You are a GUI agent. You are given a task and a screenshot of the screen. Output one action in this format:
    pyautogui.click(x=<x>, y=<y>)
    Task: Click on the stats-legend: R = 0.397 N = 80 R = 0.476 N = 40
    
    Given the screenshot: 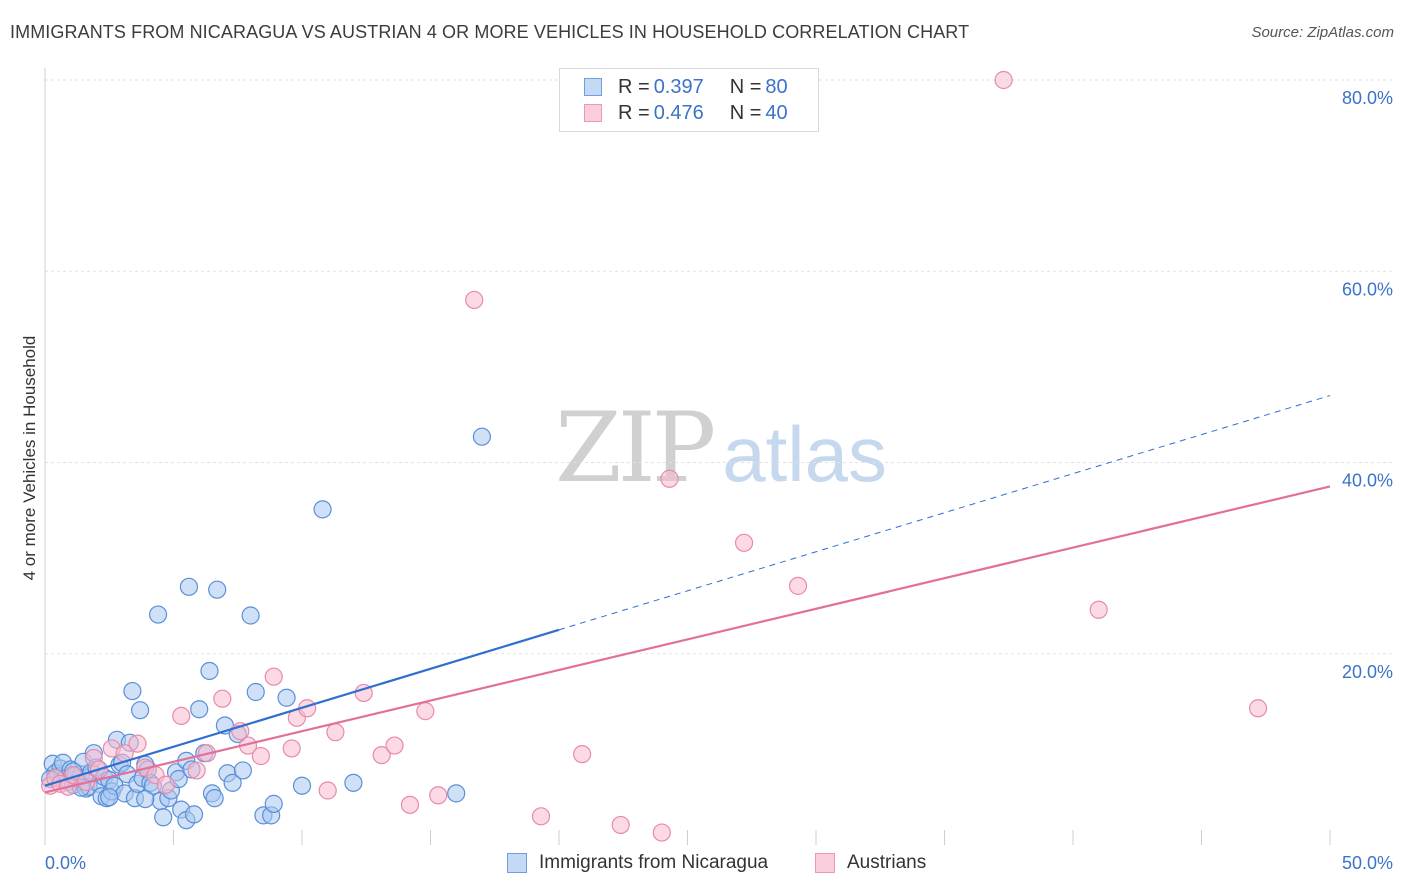 What is the action you would take?
    pyautogui.click(x=689, y=100)
    